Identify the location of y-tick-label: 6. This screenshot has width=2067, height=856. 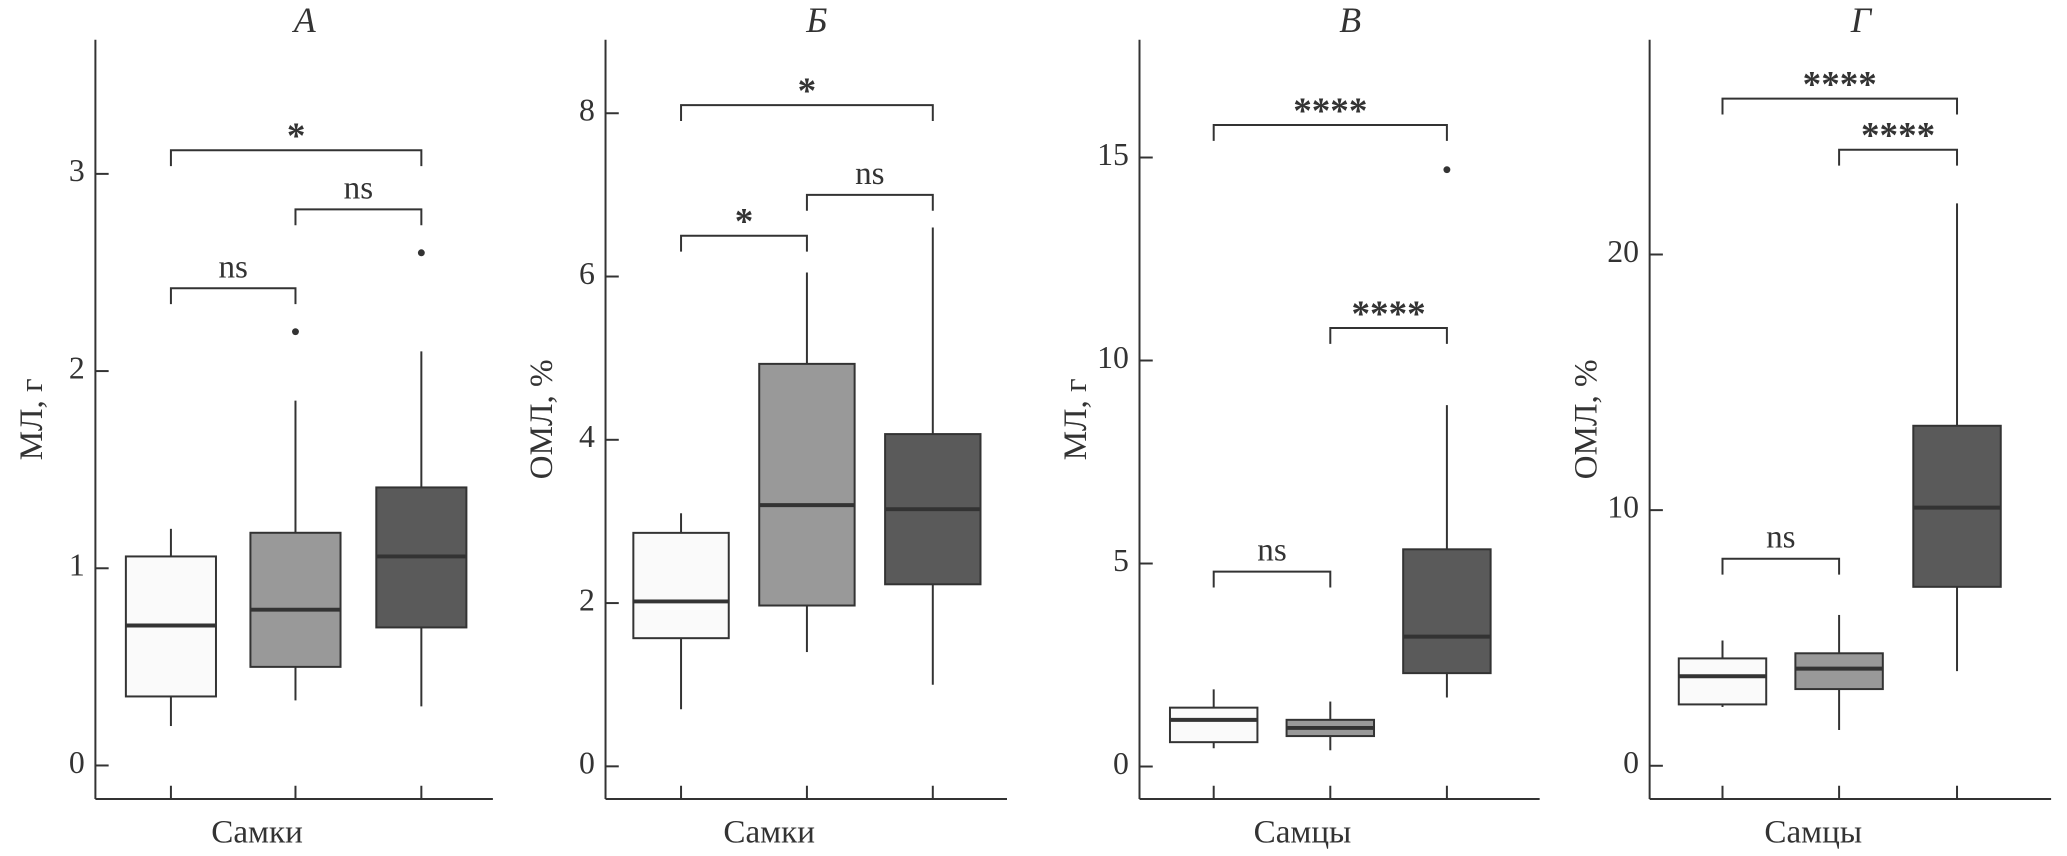
(587, 273).